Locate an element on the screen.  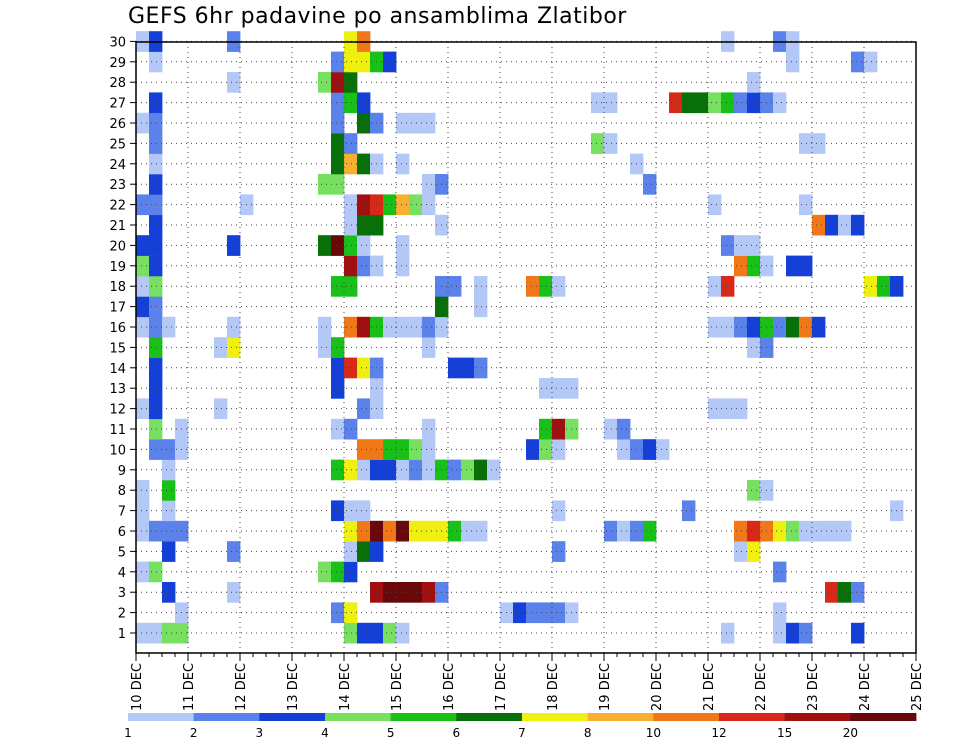
x-tick-label: 18 DEC is located at coordinates (553, 687).